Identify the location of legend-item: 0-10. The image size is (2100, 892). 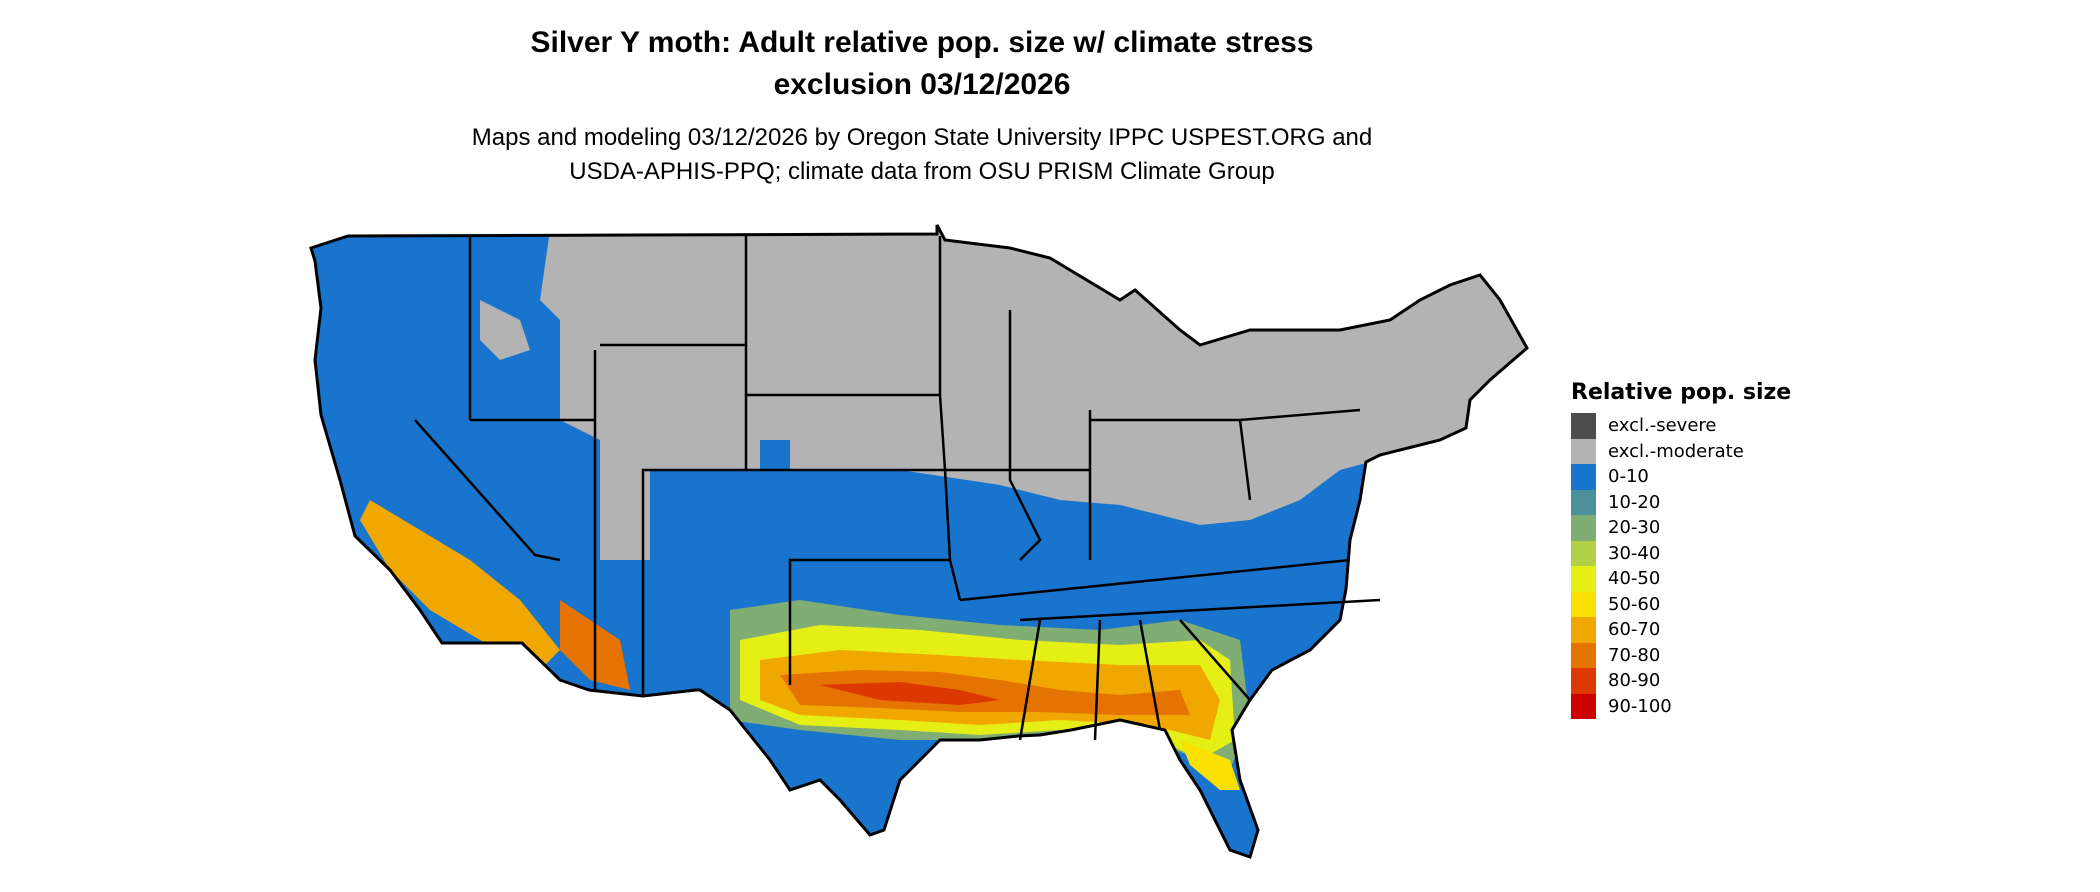
(1681, 477).